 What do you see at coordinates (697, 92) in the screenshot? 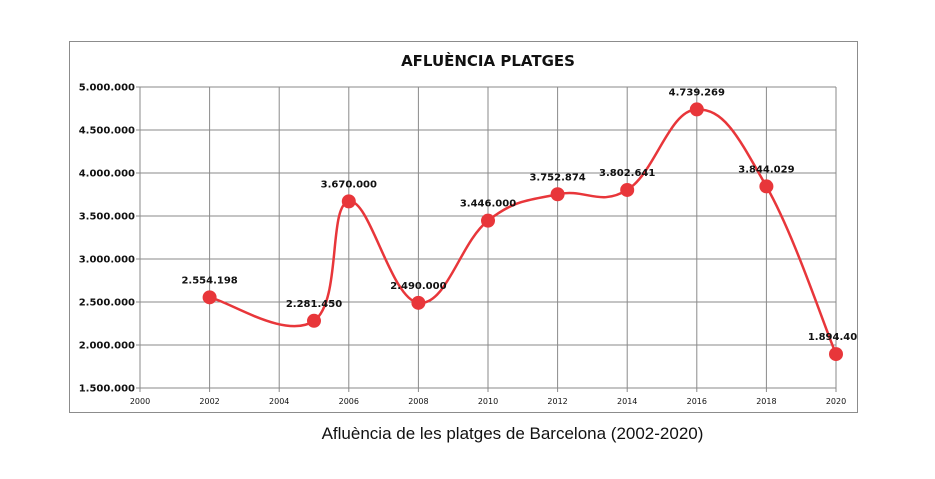
I see `data-label: 4.739.269` at bounding box center [697, 92].